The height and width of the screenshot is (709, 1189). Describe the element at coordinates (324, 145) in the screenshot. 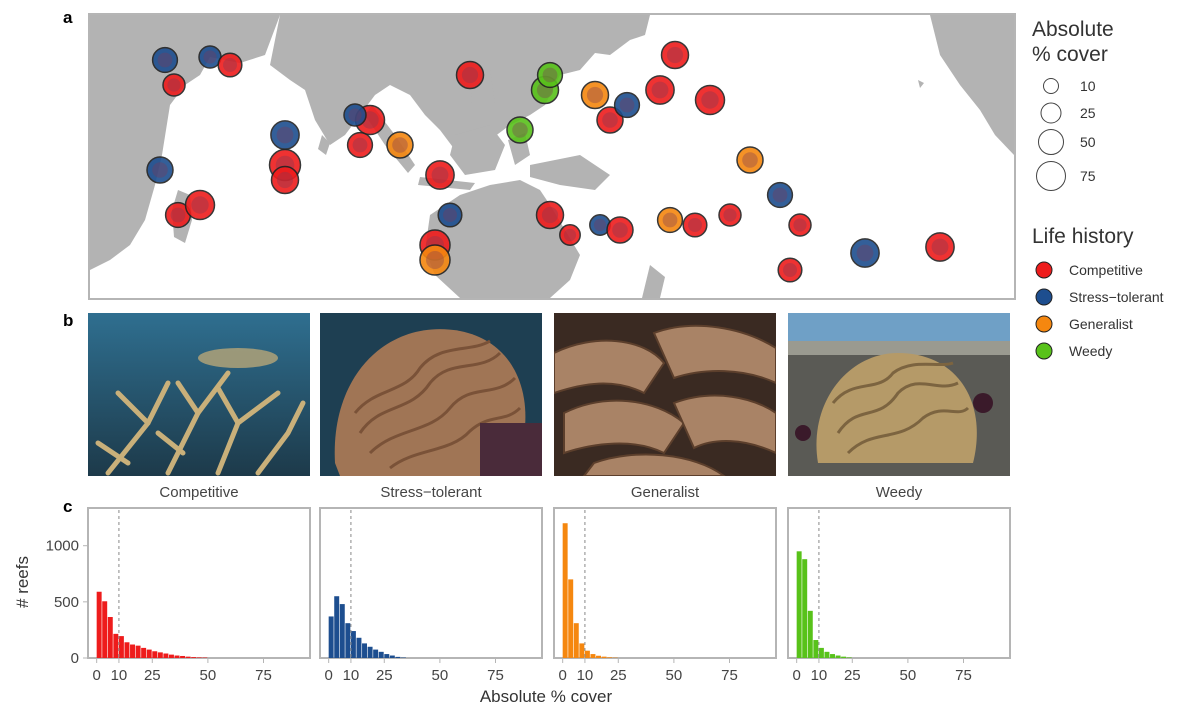

I see `land-india-sri-lanka` at that location.